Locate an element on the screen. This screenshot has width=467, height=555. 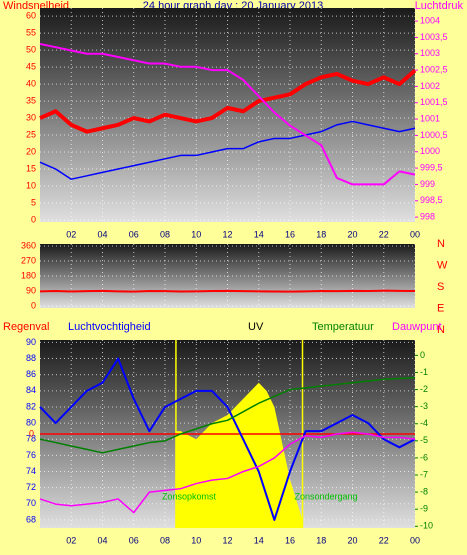
series-label: Luchtvochtigheid is located at coordinates (109, 327).